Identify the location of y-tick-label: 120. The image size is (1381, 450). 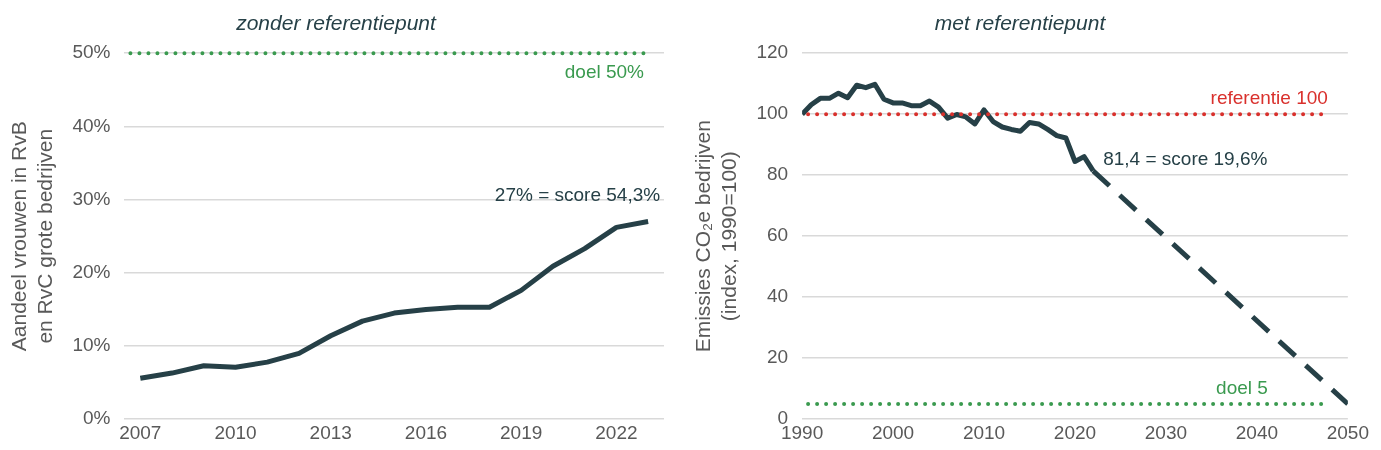
(772, 52).